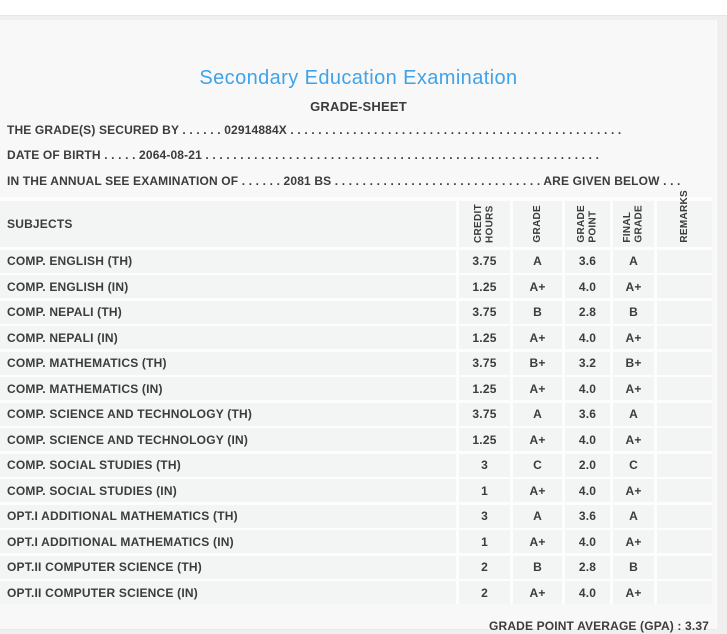 This screenshot has width=727, height=634. I want to click on subject-cell: OPT.I ADDITIONAL MATHEMATICS (TH), so click(228, 516).